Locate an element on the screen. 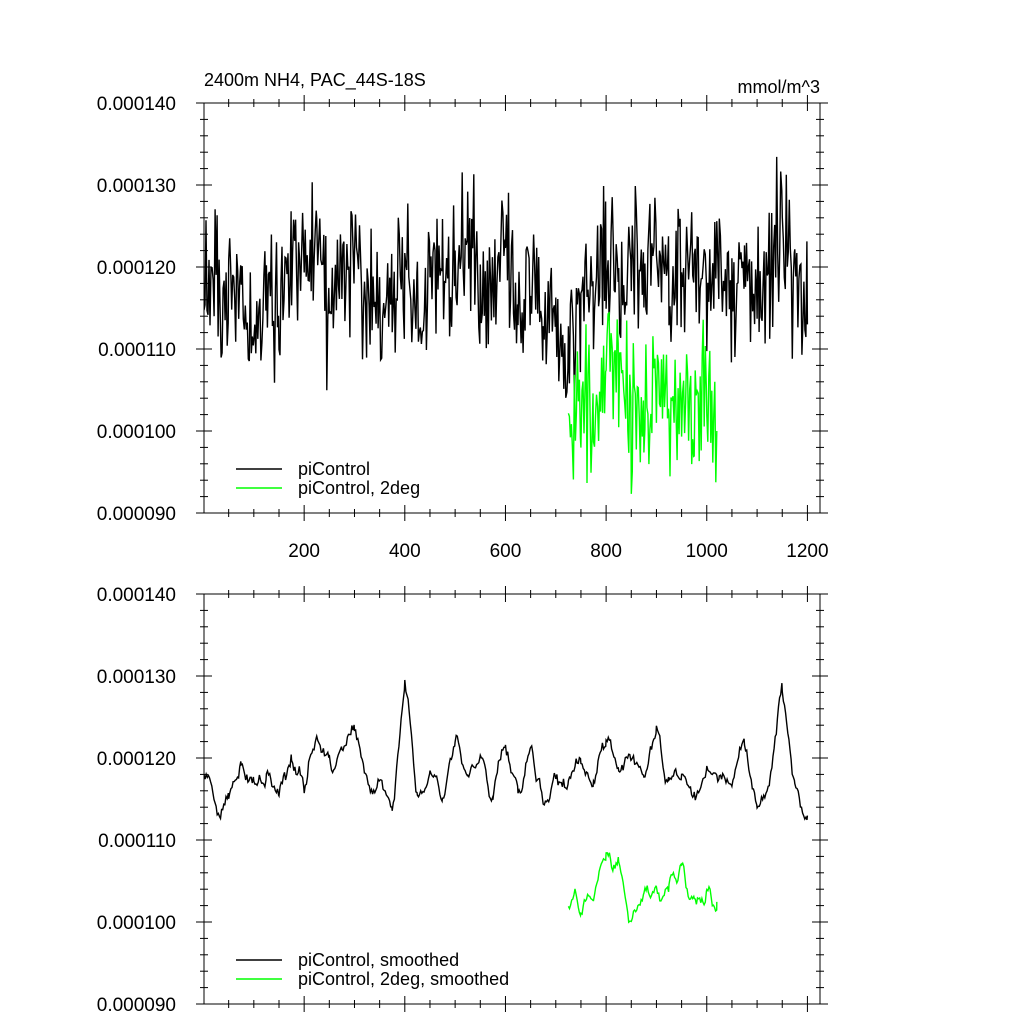 This screenshot has height=1024, width=1024. legend-label: piControl, 2deg is located at coordinates (359, 488).